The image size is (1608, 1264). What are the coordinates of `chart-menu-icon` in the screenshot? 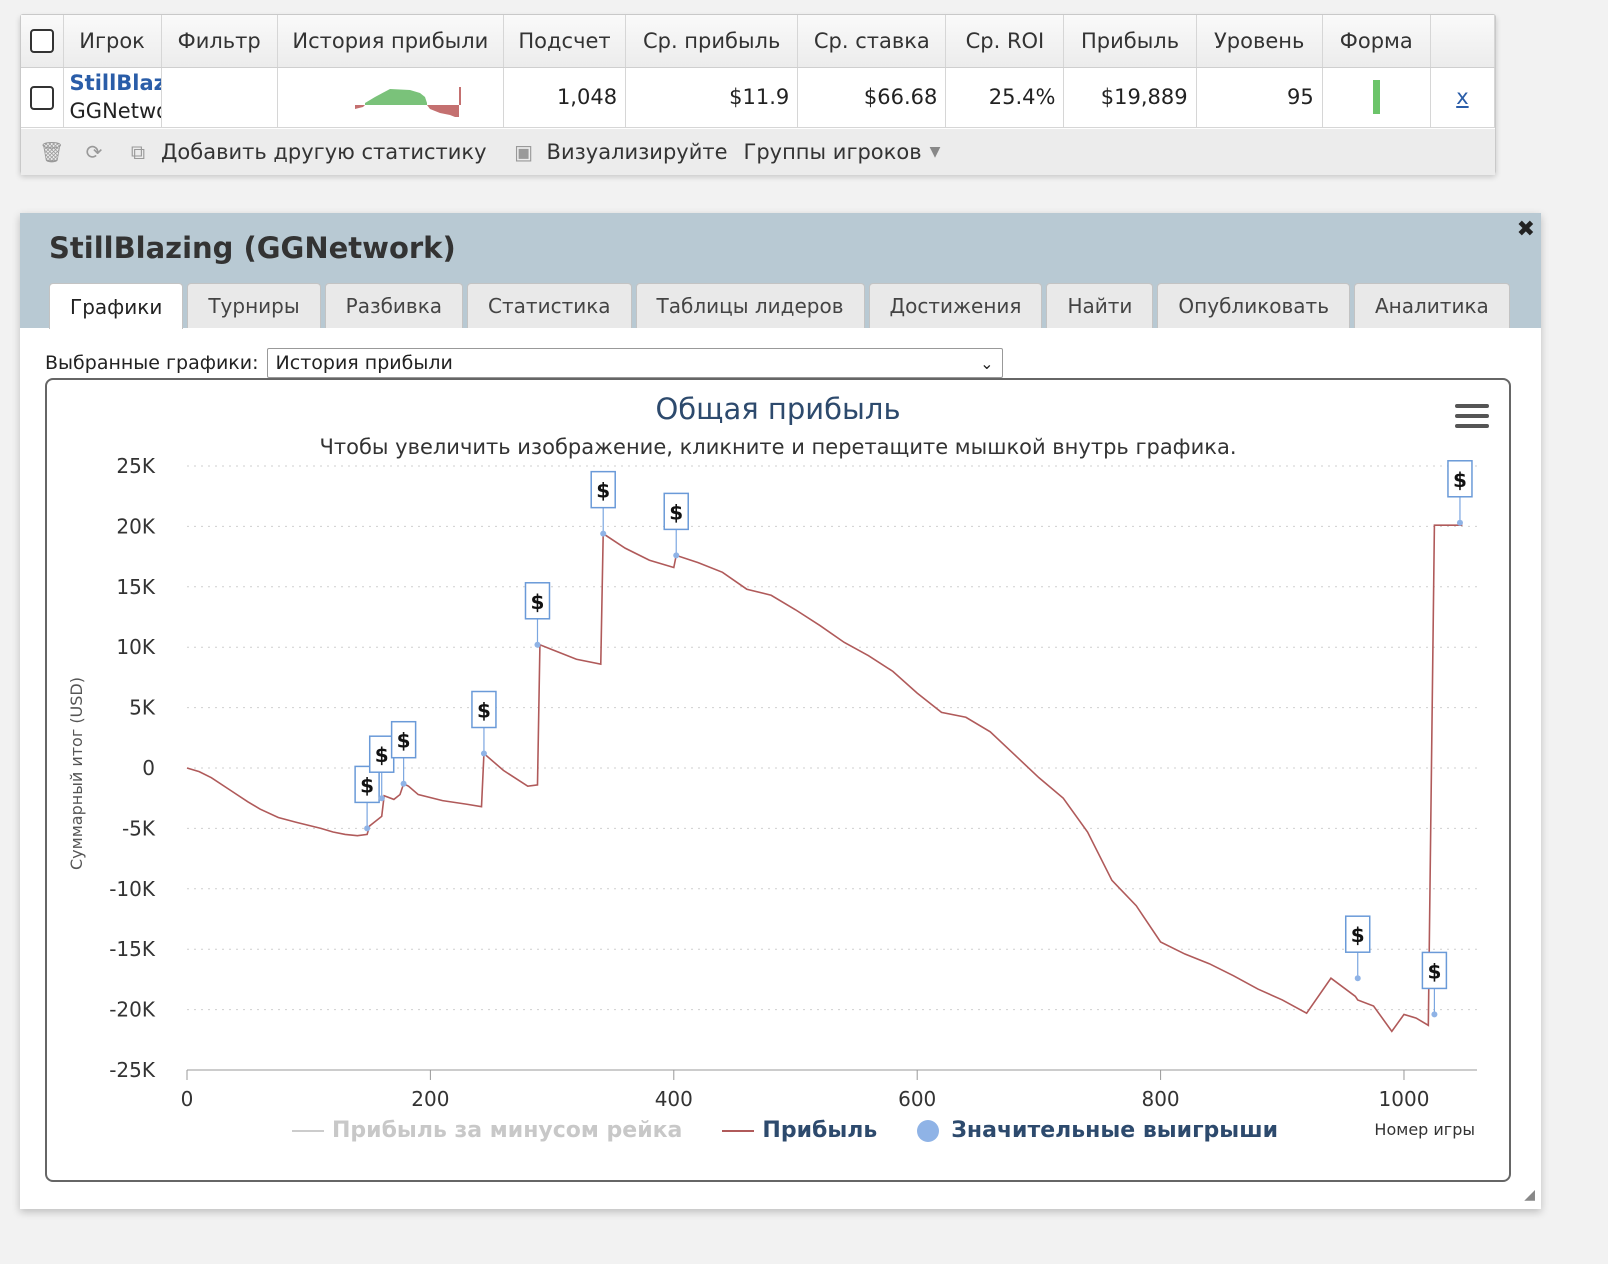 It's located at (1472, 419).